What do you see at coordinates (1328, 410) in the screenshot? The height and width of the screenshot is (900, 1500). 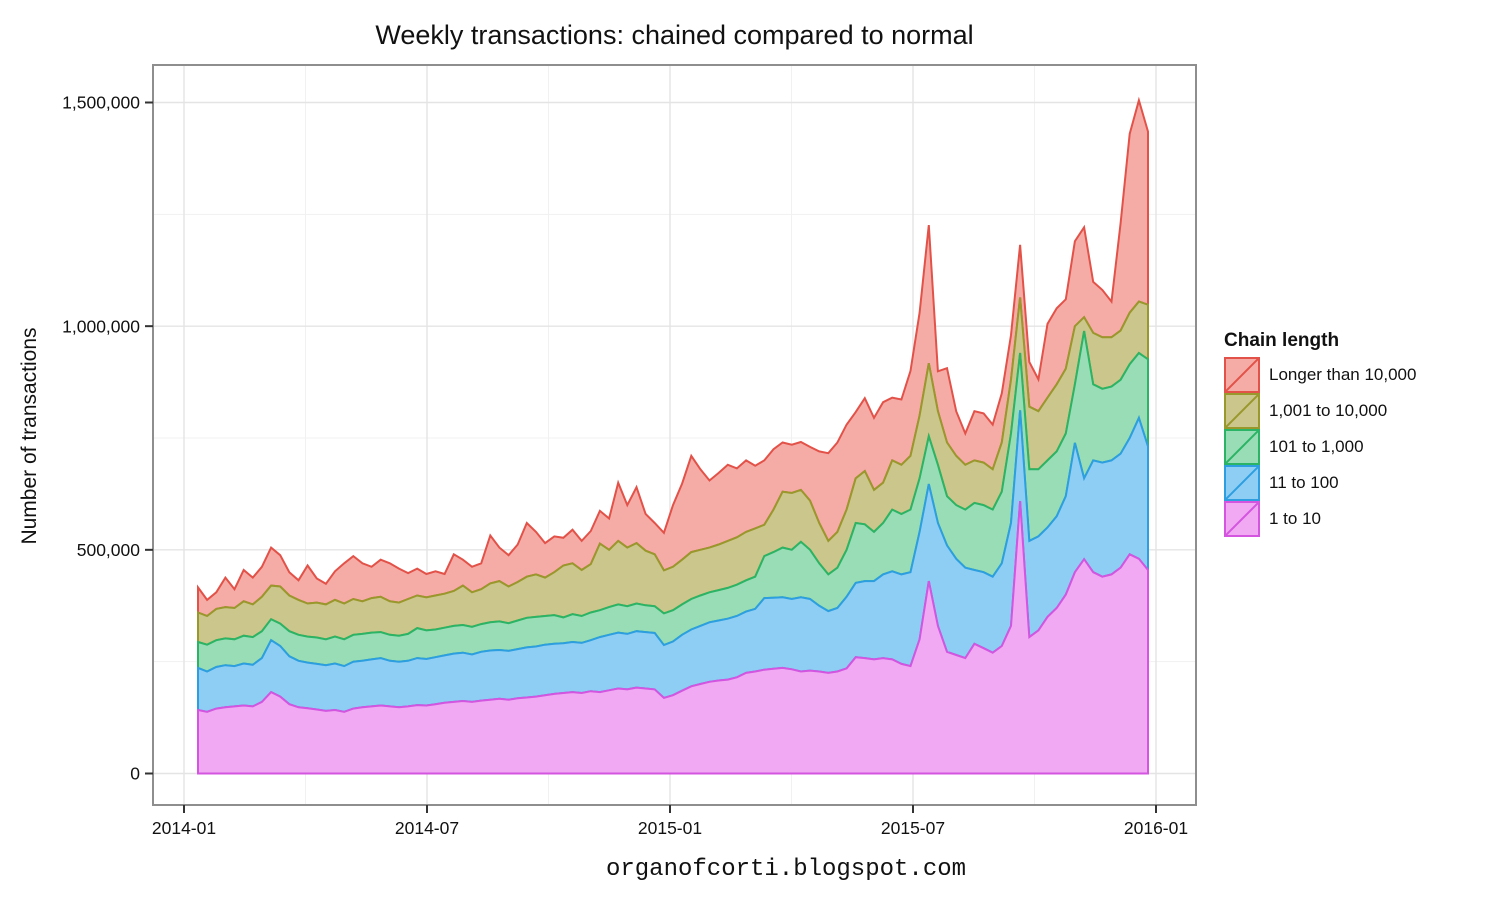 I see `legend-item-label: 1,001 to 10,000` at bounding box center [1328, 410].